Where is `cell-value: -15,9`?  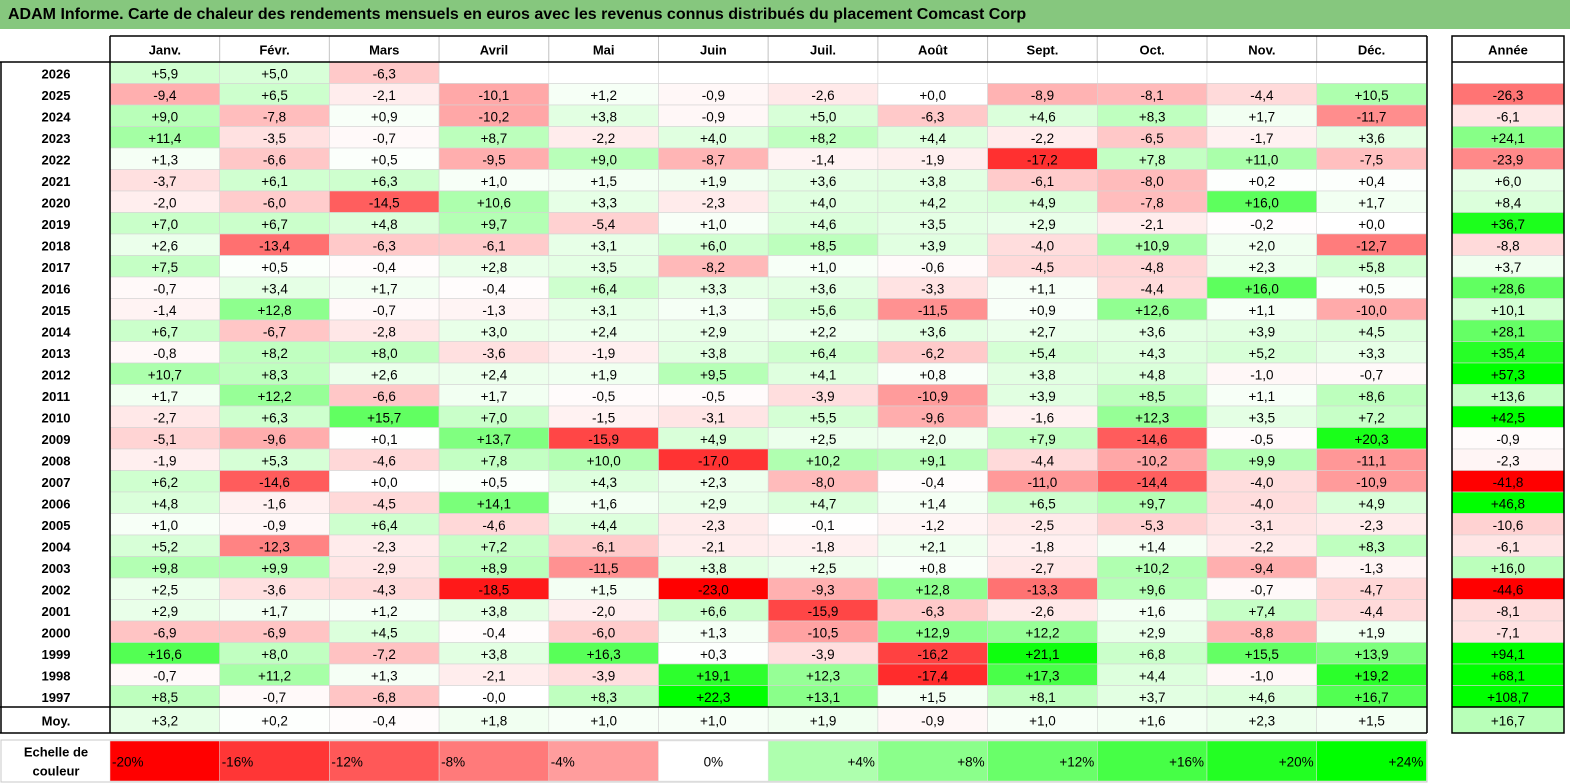
cell-value: -15,9 is located at coordinates (823, 611).